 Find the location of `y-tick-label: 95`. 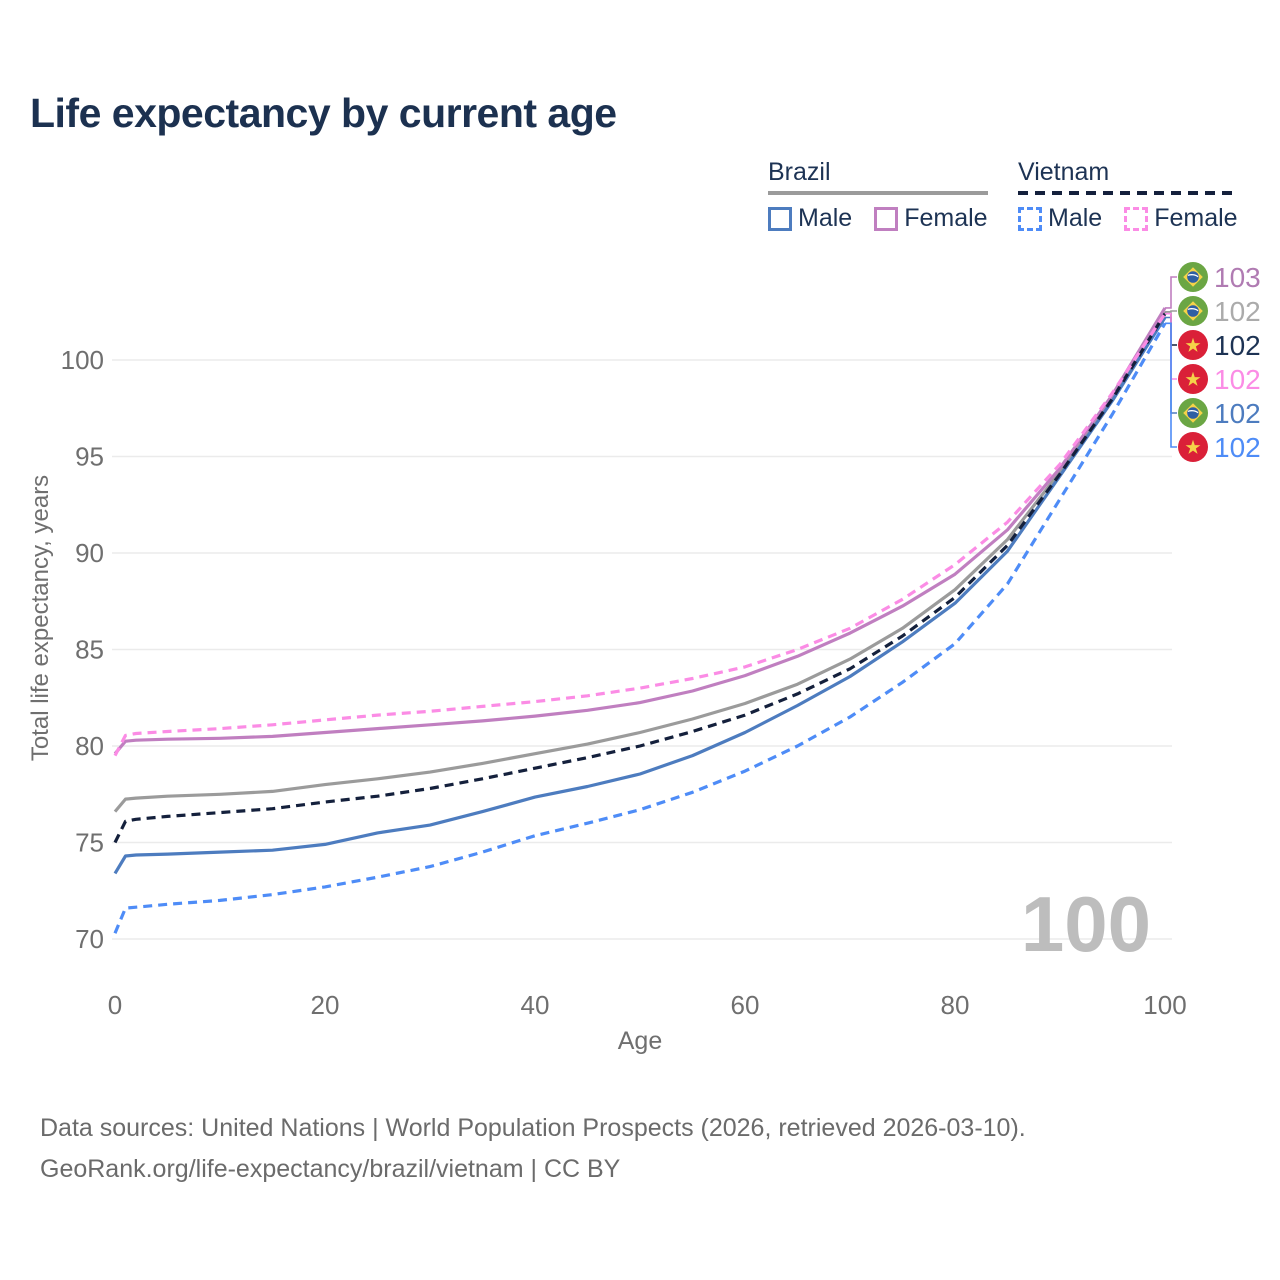

y-tick-label: 95 is located at coordinates (89, 457).